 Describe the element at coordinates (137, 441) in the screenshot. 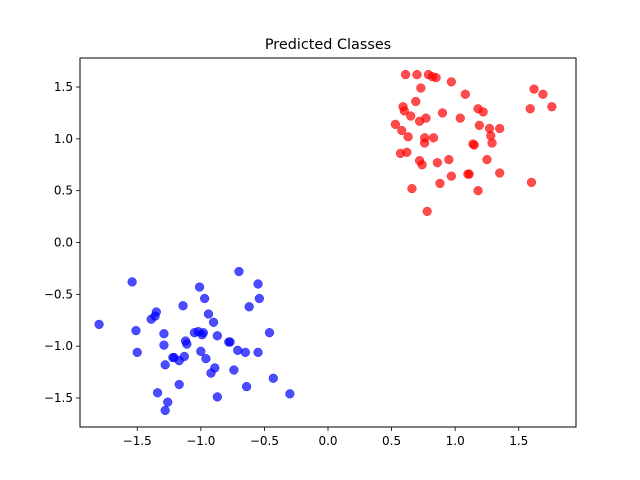

I see `x-tick-label: −1.5` at that location.